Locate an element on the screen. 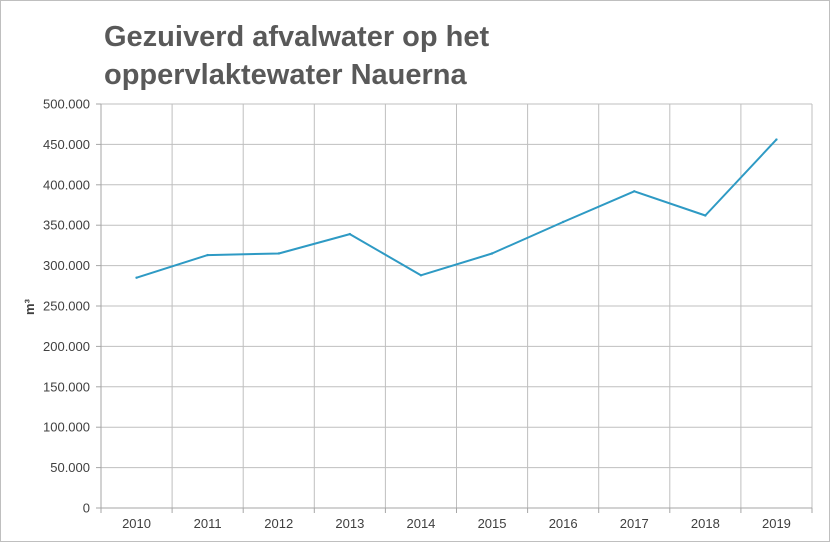  x-tick-label: 2013 is located at coordinates (349, 523).